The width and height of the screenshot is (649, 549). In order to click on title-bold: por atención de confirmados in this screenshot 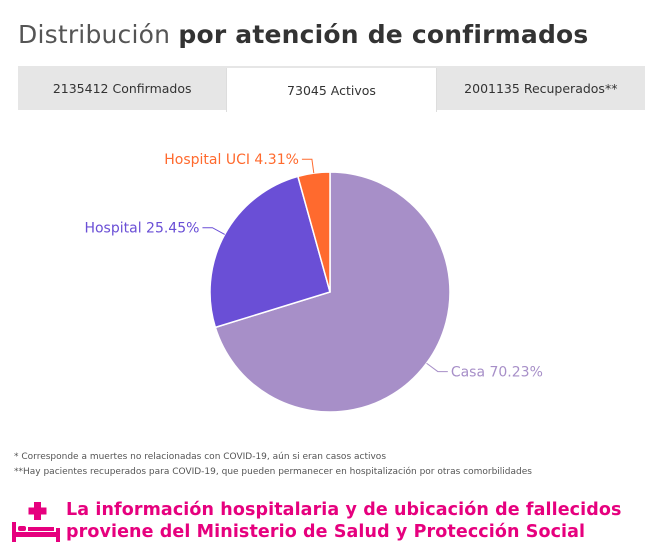, I will do `click(383, 34)`.